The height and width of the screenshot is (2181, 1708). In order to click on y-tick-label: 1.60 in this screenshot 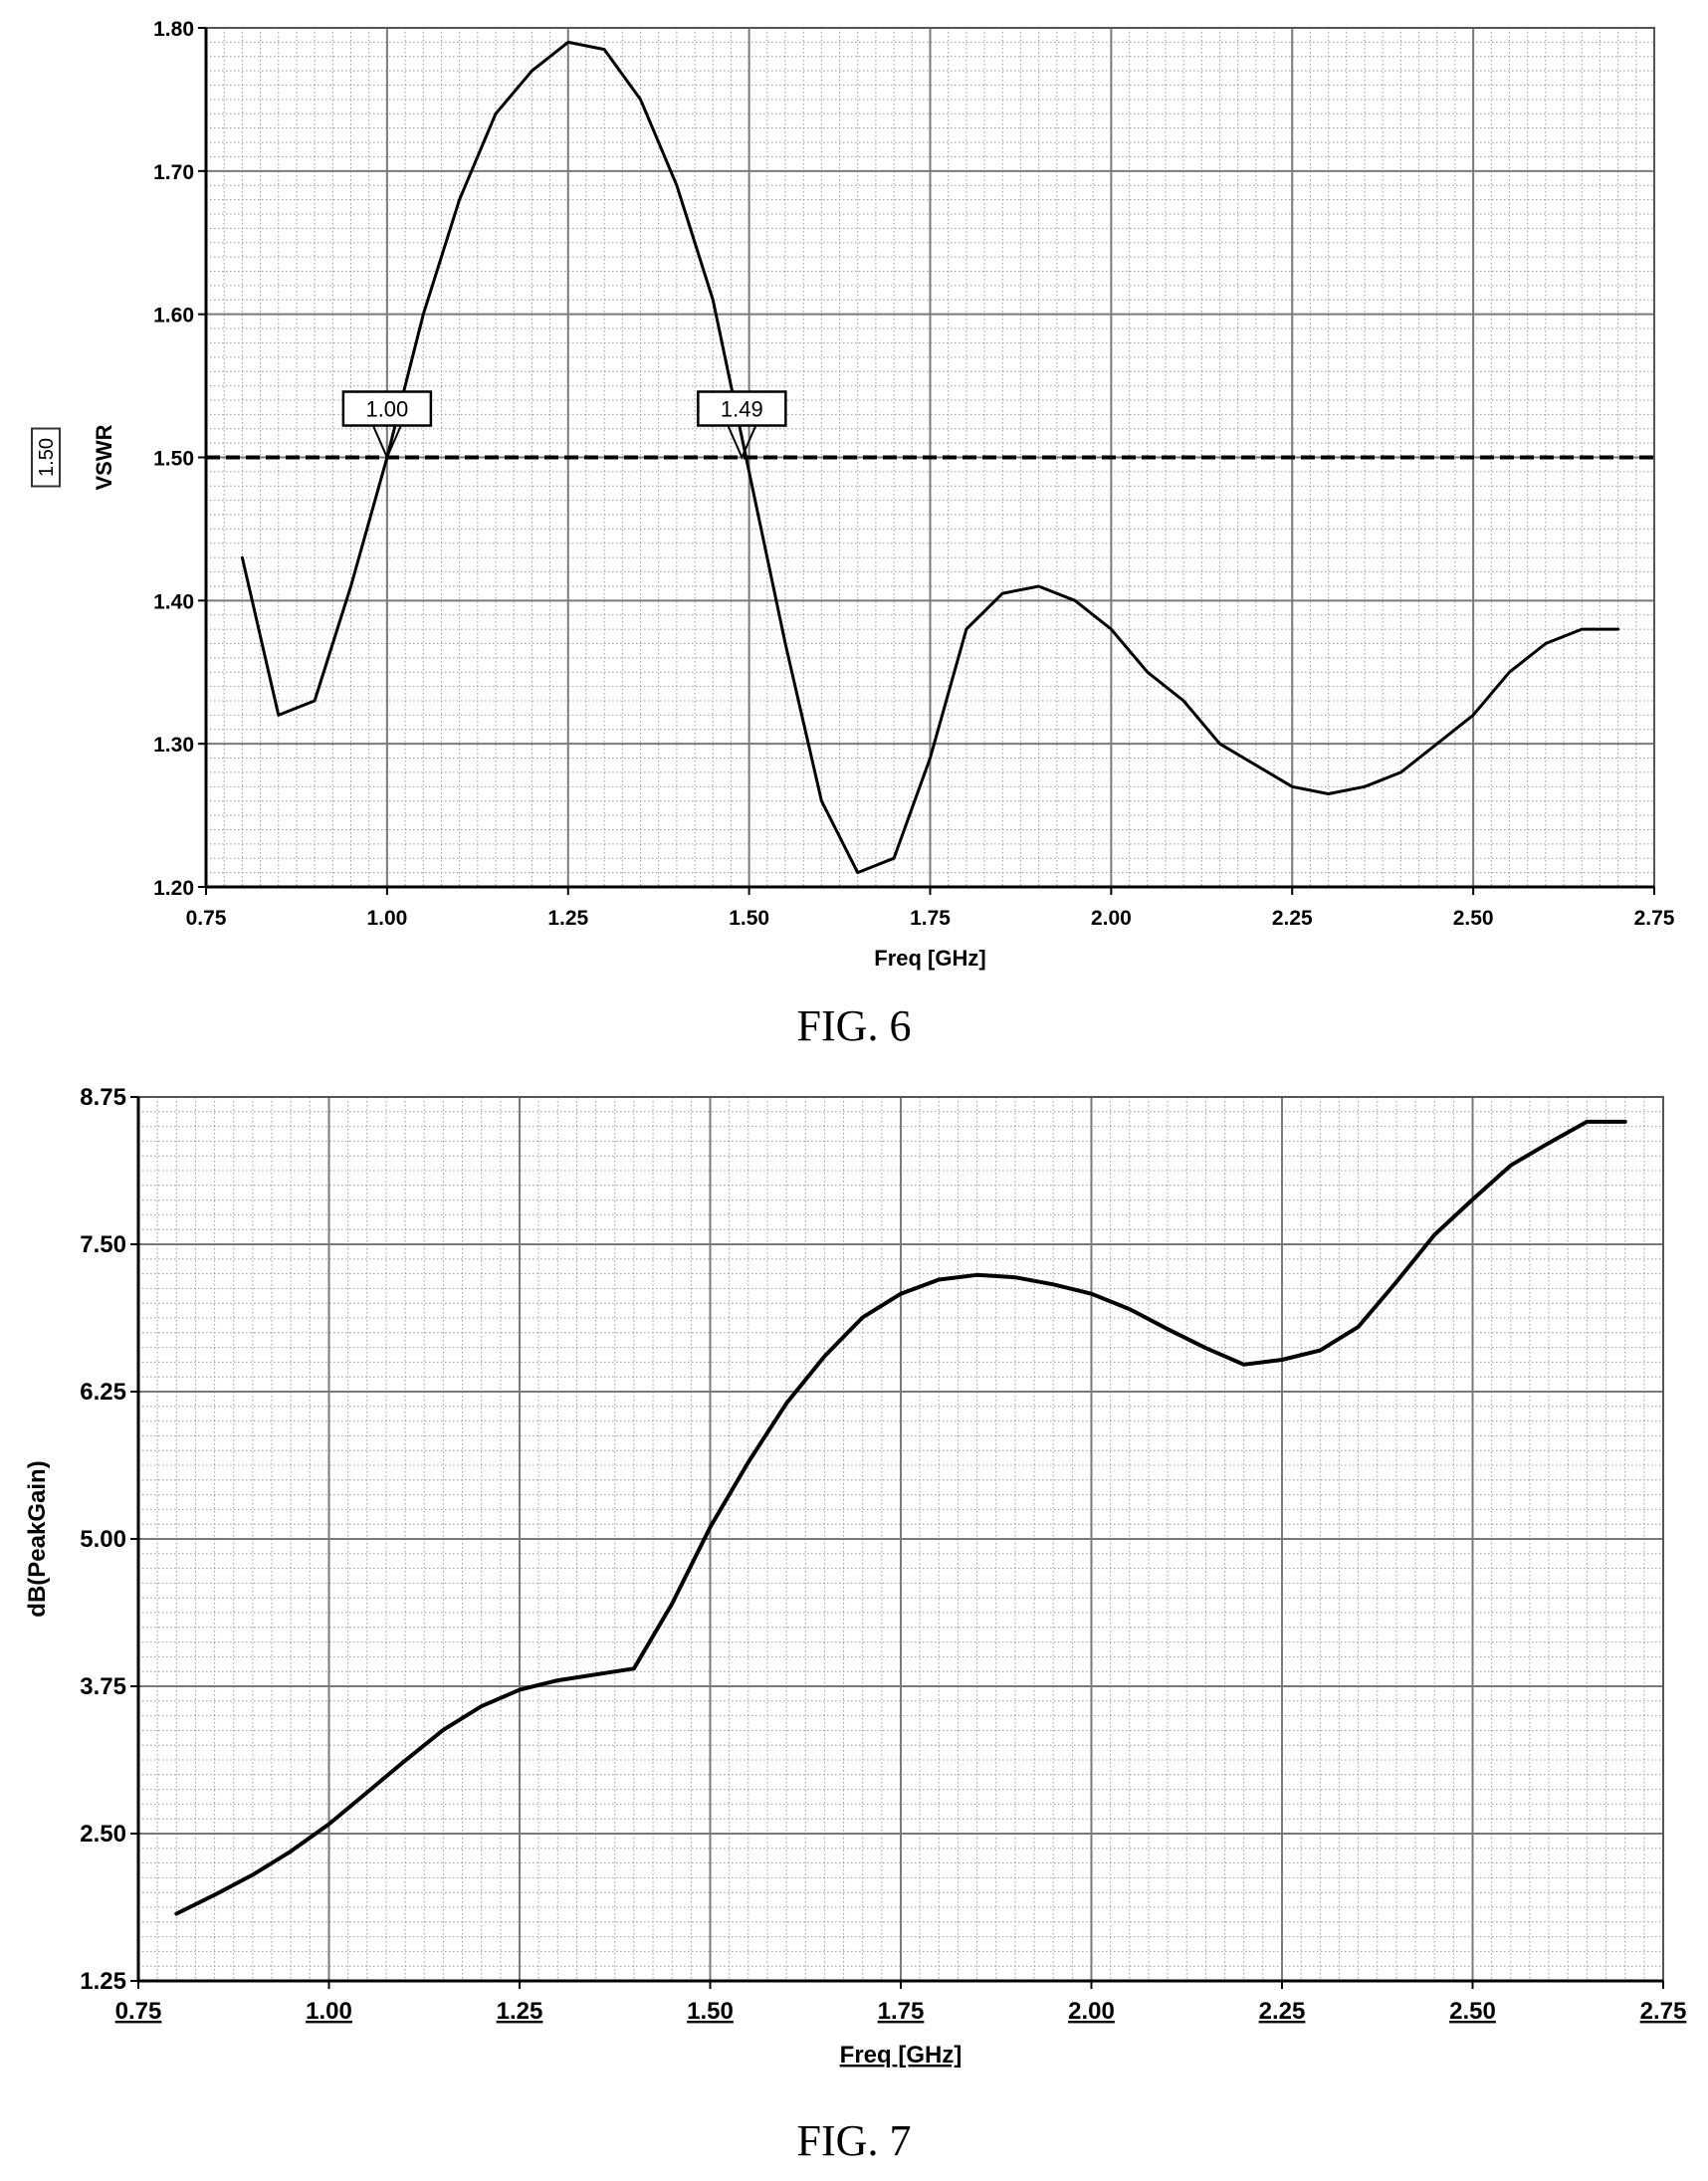, I will do `click(174, 316)`.